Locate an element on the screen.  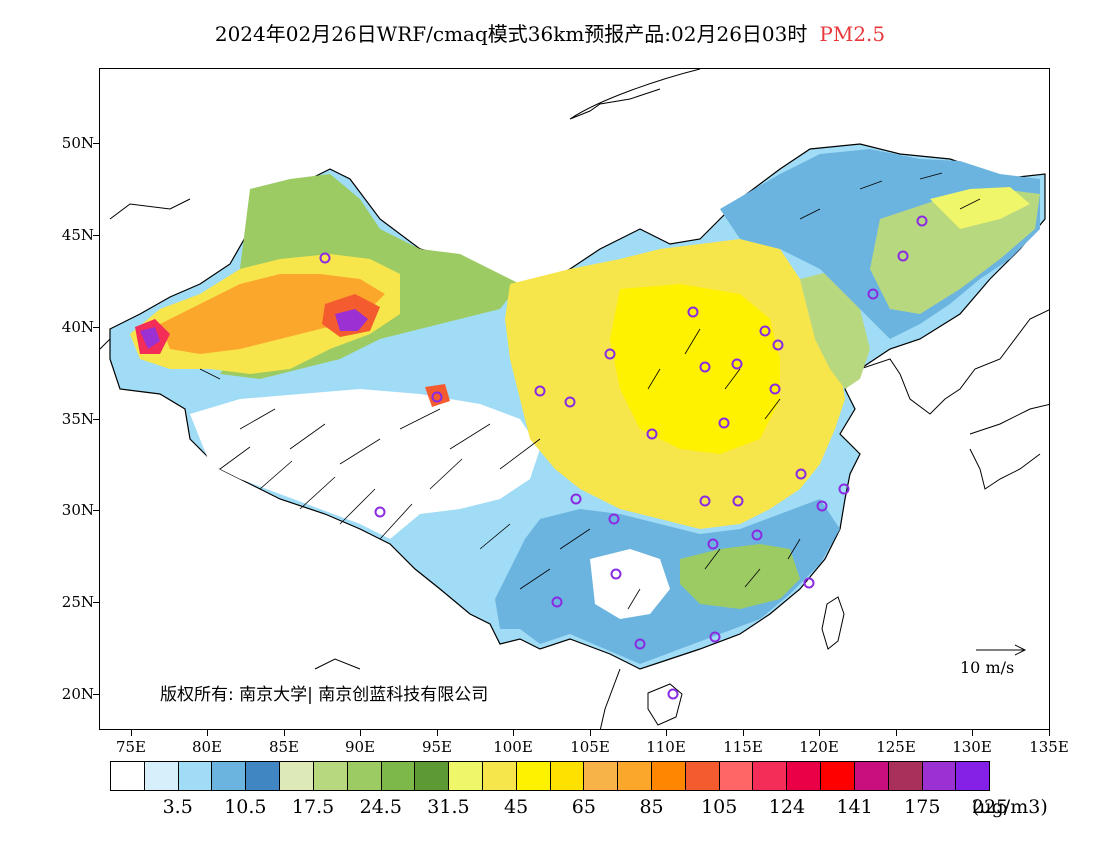
colorbar-tick-label: 31.5 is located at coordinates (448, 807).